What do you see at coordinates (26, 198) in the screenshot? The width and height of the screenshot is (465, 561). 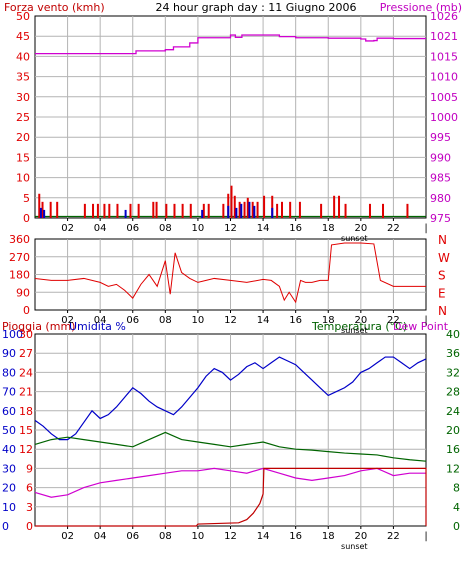 I see `wind-tick-label: 5` at bounding box center [26, 198].